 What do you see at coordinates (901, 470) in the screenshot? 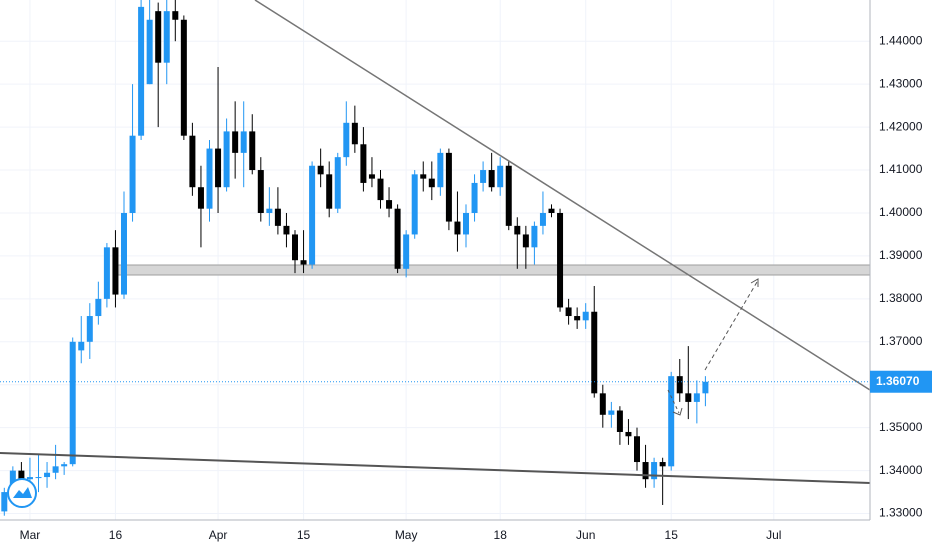
I see `y-tick-label: 1.34000` at bounding box center [901, 470].